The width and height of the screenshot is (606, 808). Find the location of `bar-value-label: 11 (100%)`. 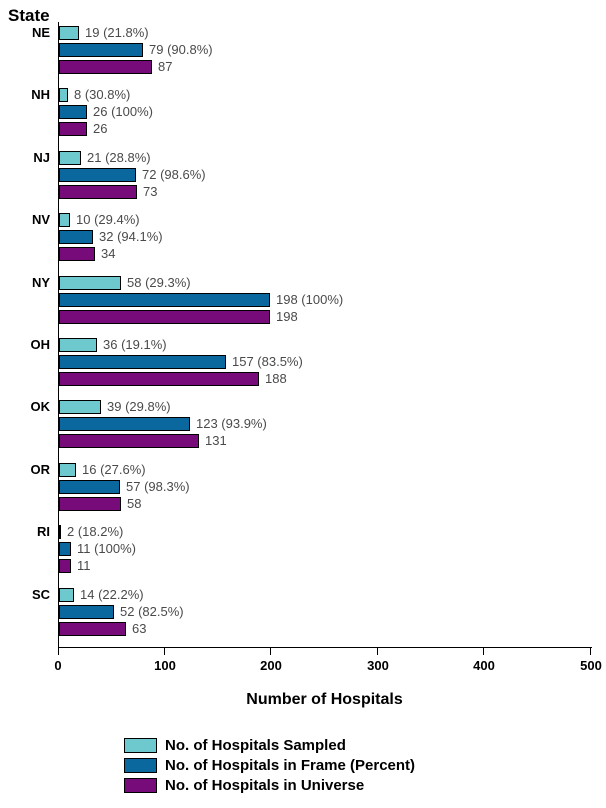

bar-value-label: 11 (100%) is located at coordinates (107, 548).